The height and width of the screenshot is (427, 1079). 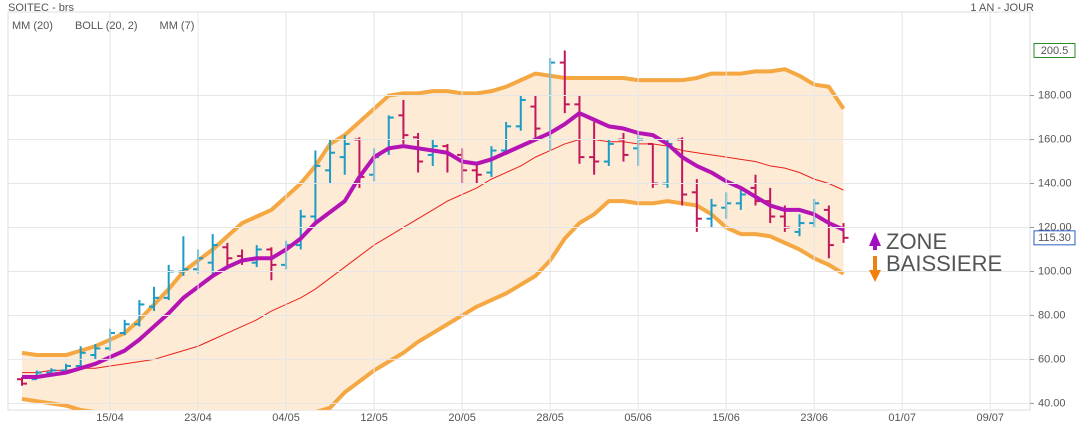 What do you see at coordinates (41, 8) in the screenshot?
I see `chart-title: SOITEC - brs` at bounding box center [41, 8].